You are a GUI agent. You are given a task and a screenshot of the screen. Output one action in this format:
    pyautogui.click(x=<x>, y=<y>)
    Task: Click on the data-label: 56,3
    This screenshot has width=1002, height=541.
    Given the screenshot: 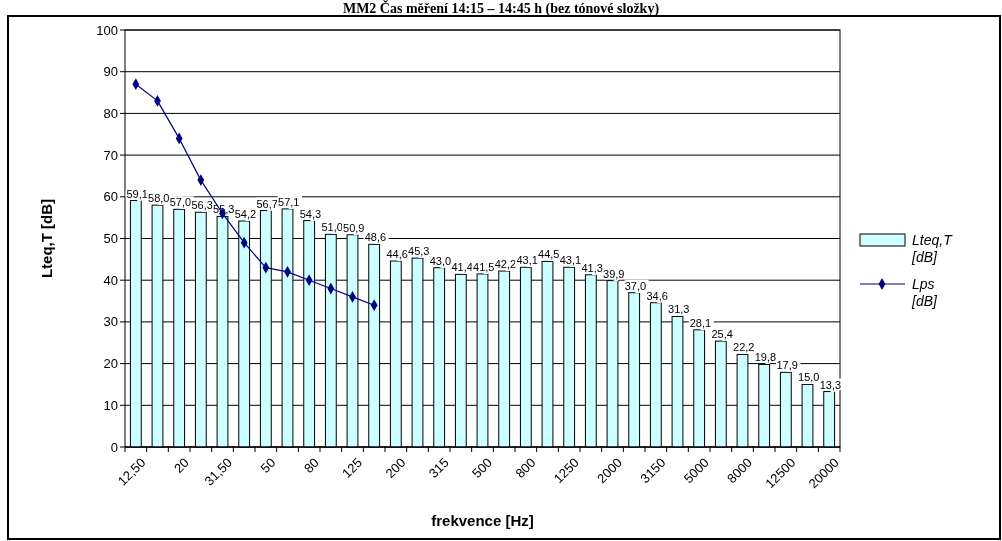 What is the action you would take?
    pyautogui.click(x=202, y=205)
    